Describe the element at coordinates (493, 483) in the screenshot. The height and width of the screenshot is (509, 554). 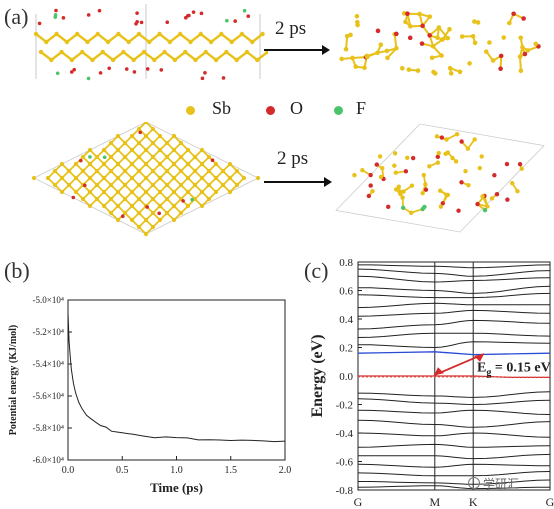
I see `watermark: 学研汇` at that location.